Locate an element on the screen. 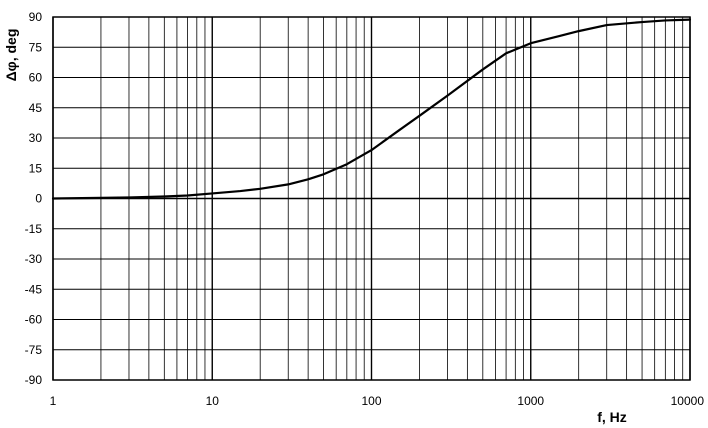 The width and height of the screenshot is (708, 428). y-tick-label: -15 is located at coordinates (34, 229).